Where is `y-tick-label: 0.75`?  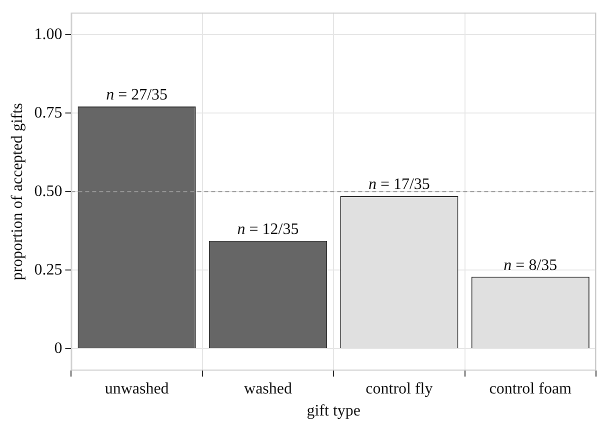
y-tick-label: 0.75 is located at coordinates (48, 113).